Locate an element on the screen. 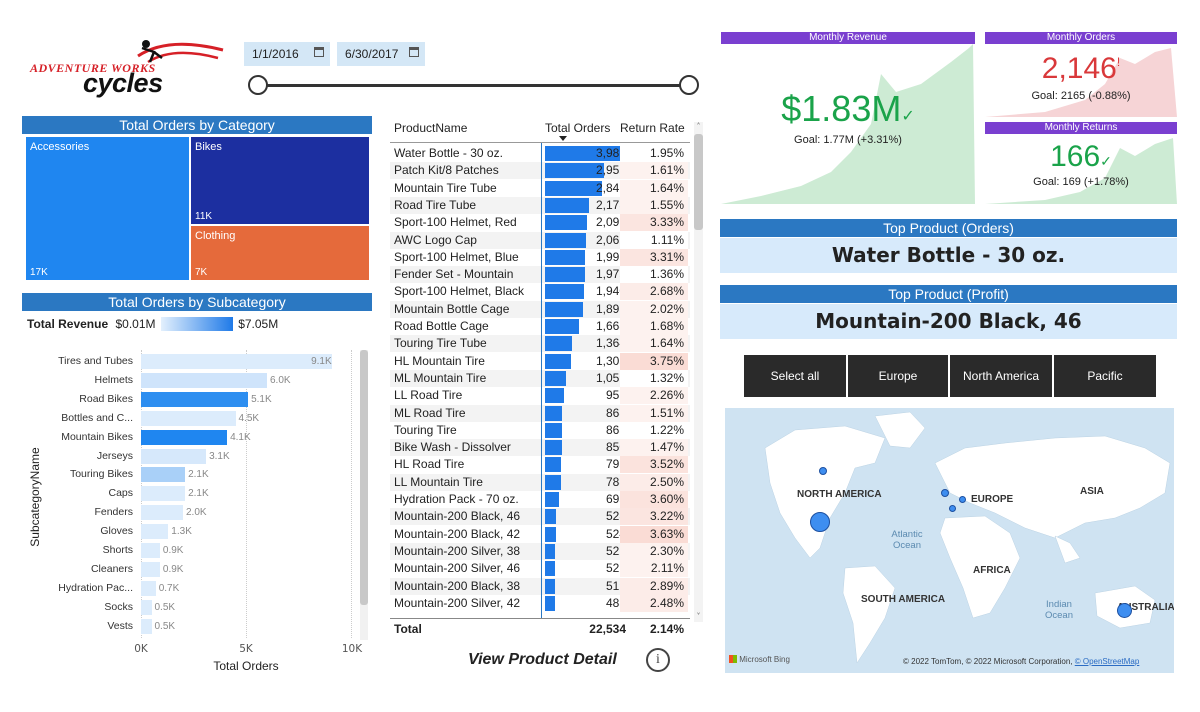  bar-value-label: 9.1K is located at coordinates (321, 361).